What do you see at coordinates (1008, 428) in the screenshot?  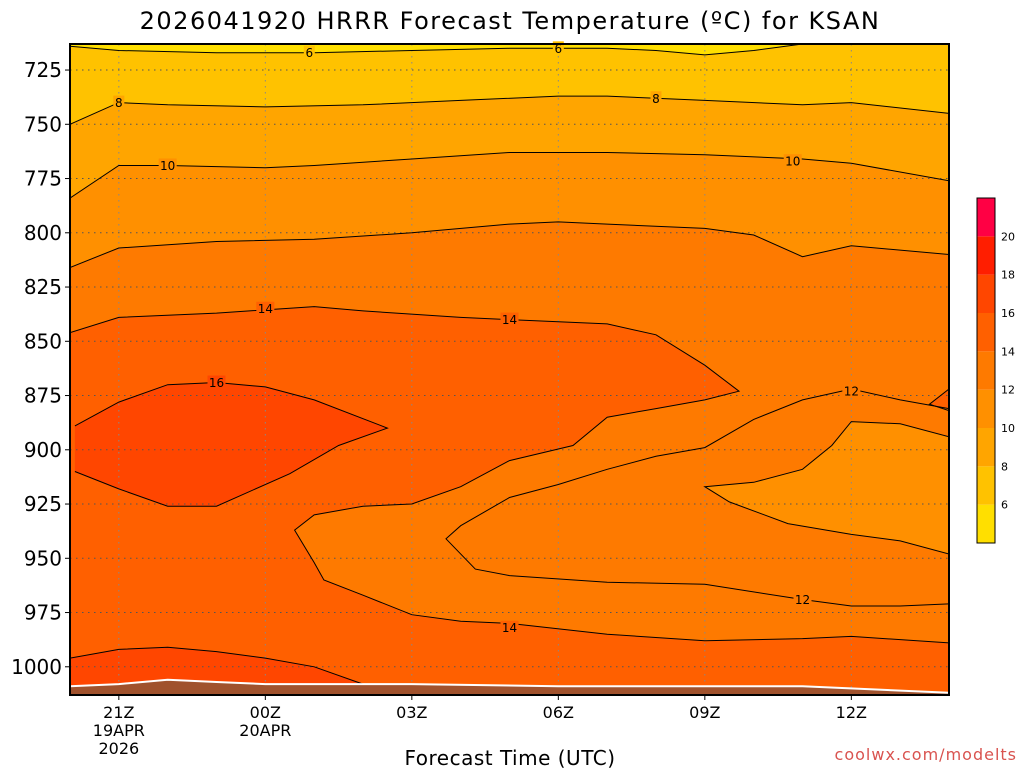 I see `colorbar-label-10: 10` at bounding box center [1008, 428].